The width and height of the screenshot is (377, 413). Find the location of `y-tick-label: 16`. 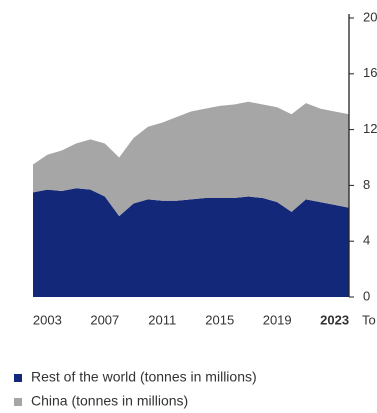

y-tick-label: 16 is located at coordinates (370, 72).